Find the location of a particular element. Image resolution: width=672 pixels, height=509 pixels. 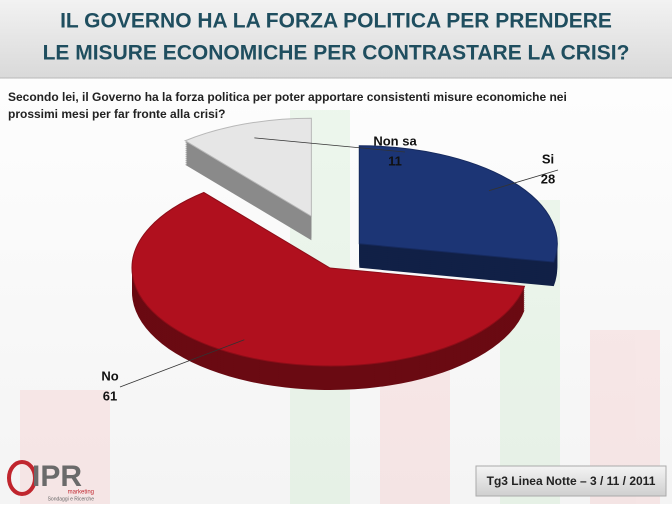

chart-subtitle: prossimi mesi per far fronte alla crisi? is located at coordinates (116, 114).